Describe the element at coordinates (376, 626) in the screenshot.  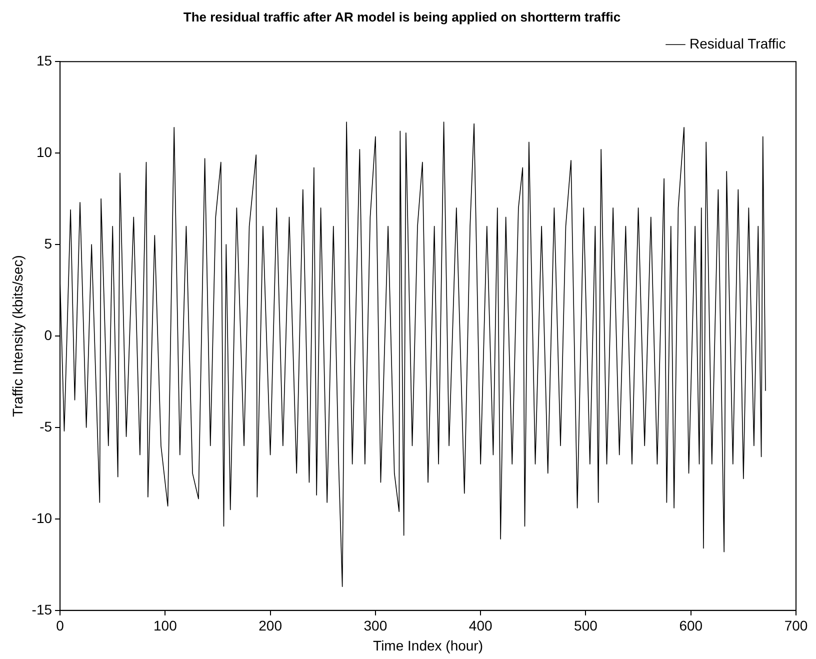
I see `x-tick-label: 300` at that location.